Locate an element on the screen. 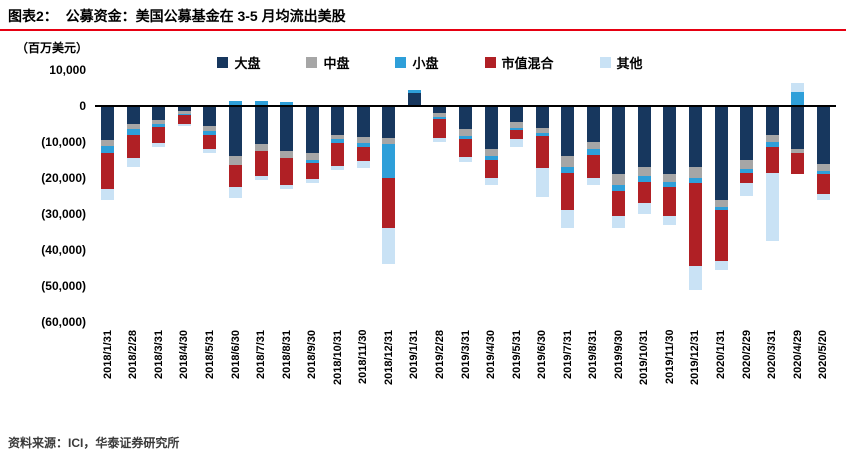 The height and width of the screenshot is (457, 846). x-axis-label: 2020/5/20 is located at coordinates (823, 354).